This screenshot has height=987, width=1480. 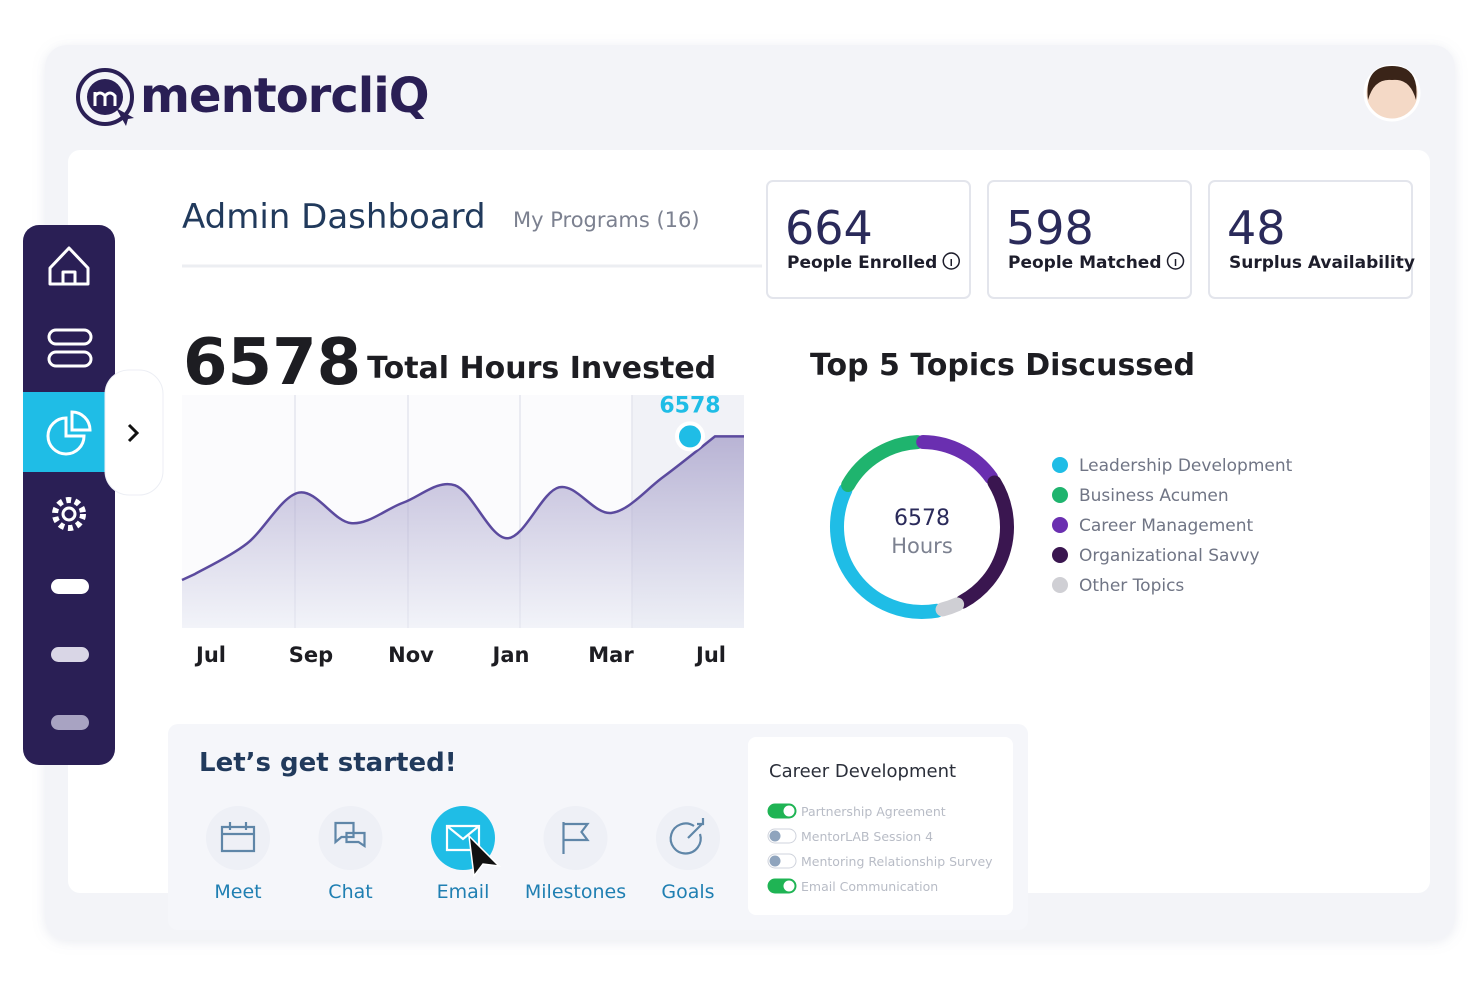 I want to click on legend-label: Organizational Savvy, so click(x=1169, y=556).